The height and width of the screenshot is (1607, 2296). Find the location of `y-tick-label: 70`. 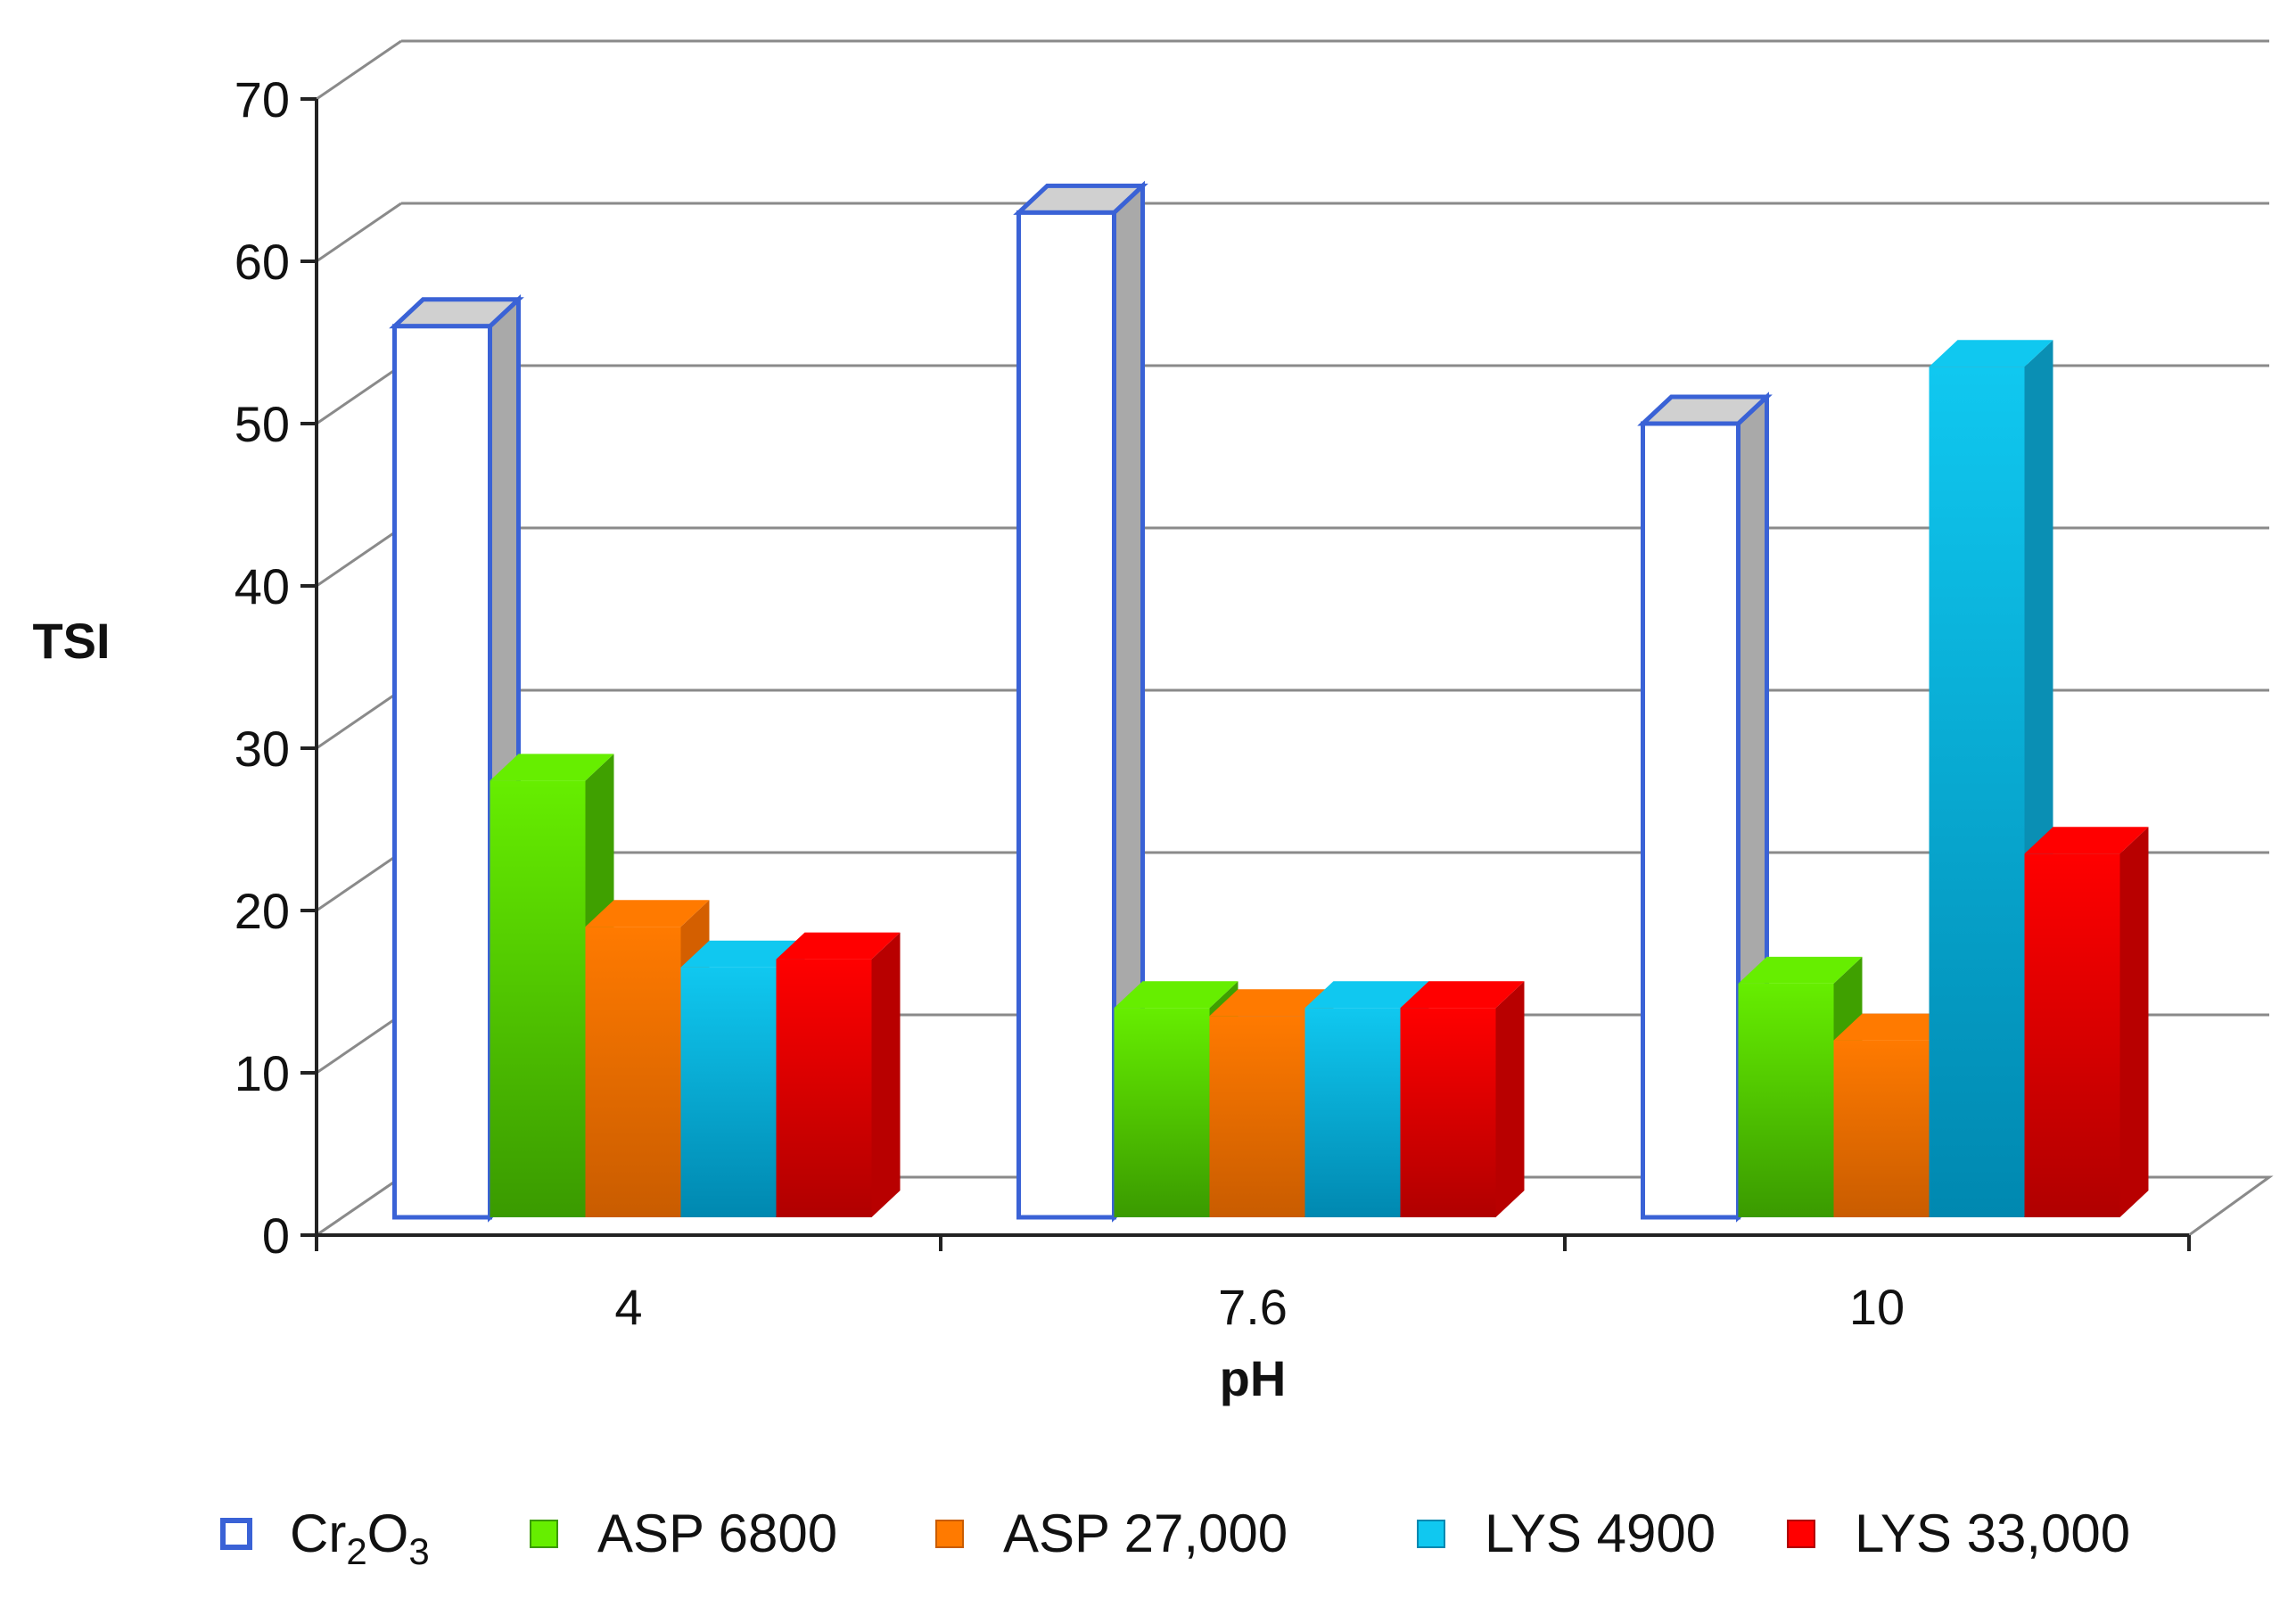

y-tick-label: 70 is located at coordinates (262, 99).